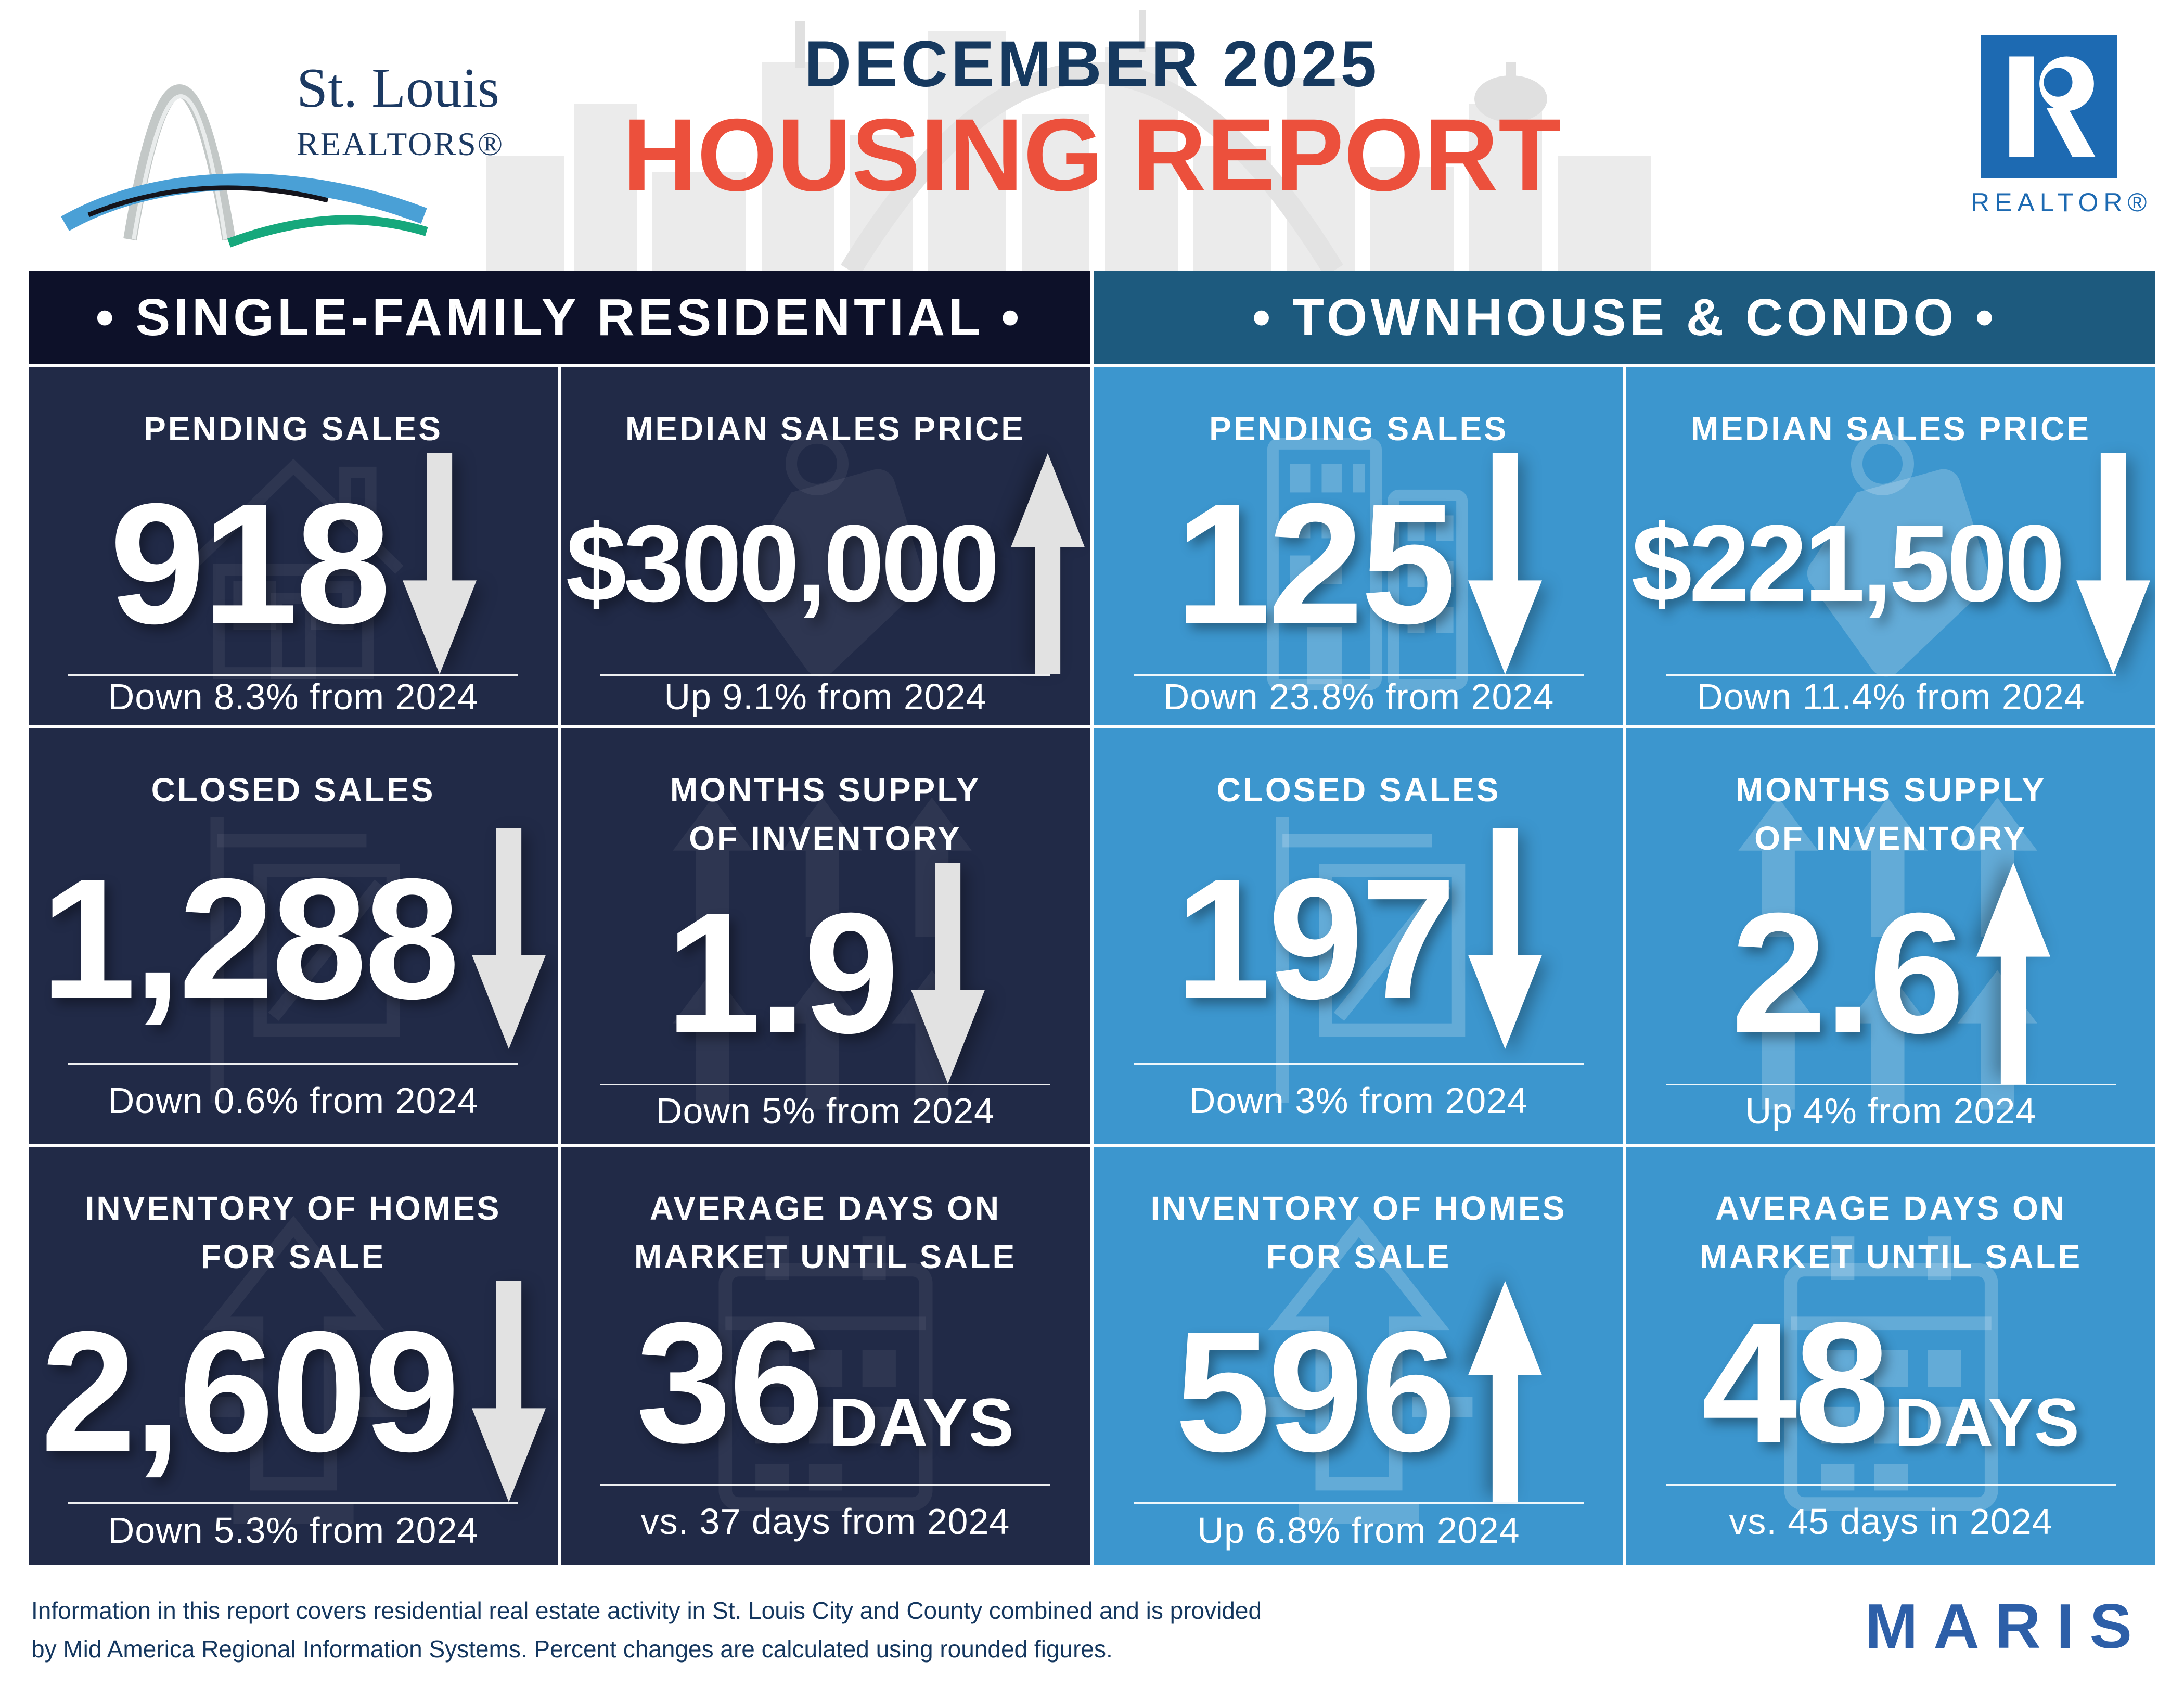  I want to click on stat-card-tc-pending-sales: PENDING SALES 125 Down 23.8% from 202, so click(1358, 546).